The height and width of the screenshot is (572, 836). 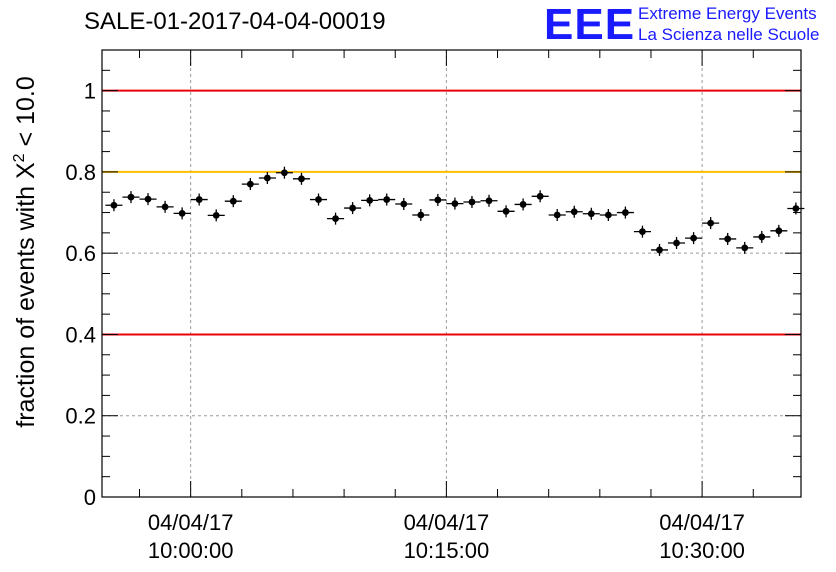 What do you see at coordinates (80, 416) in the screenshot?
I see `y-tick-label: 0.2` at bounding box center [80, 416].